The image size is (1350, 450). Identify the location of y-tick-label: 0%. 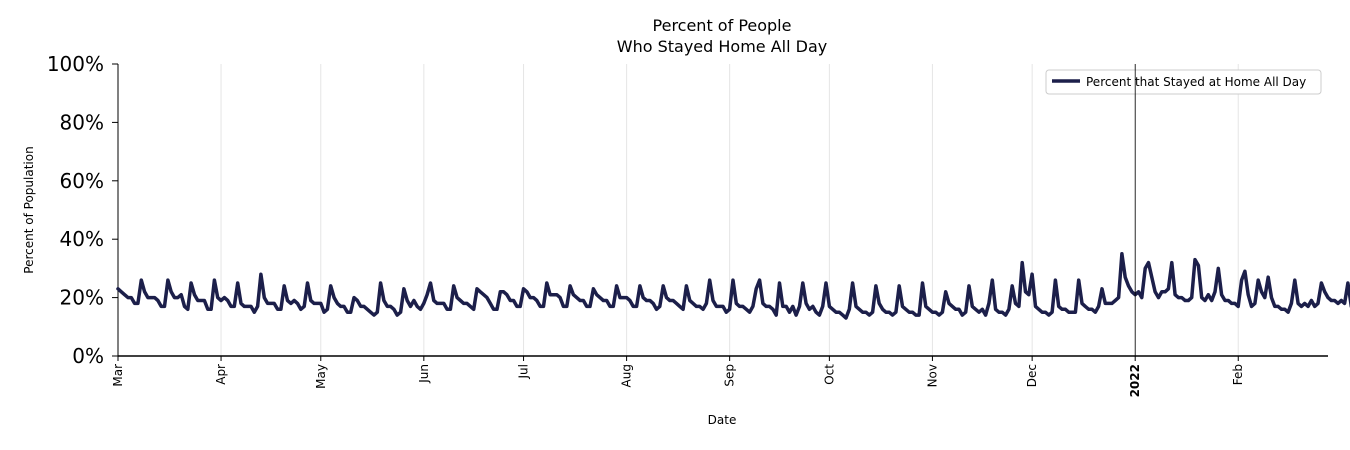
(88, 356).